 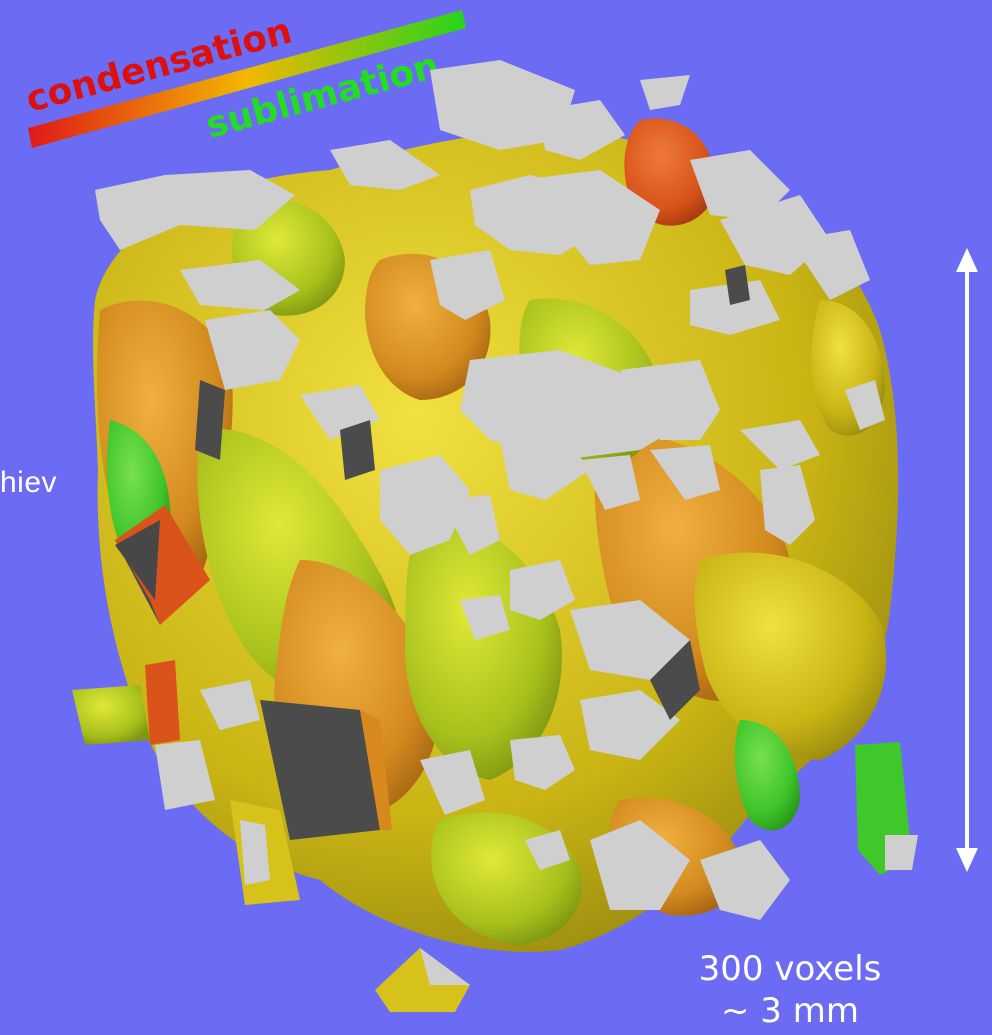 I want to click on color-legend: condensation sublimation, so click(x=244, y=79).